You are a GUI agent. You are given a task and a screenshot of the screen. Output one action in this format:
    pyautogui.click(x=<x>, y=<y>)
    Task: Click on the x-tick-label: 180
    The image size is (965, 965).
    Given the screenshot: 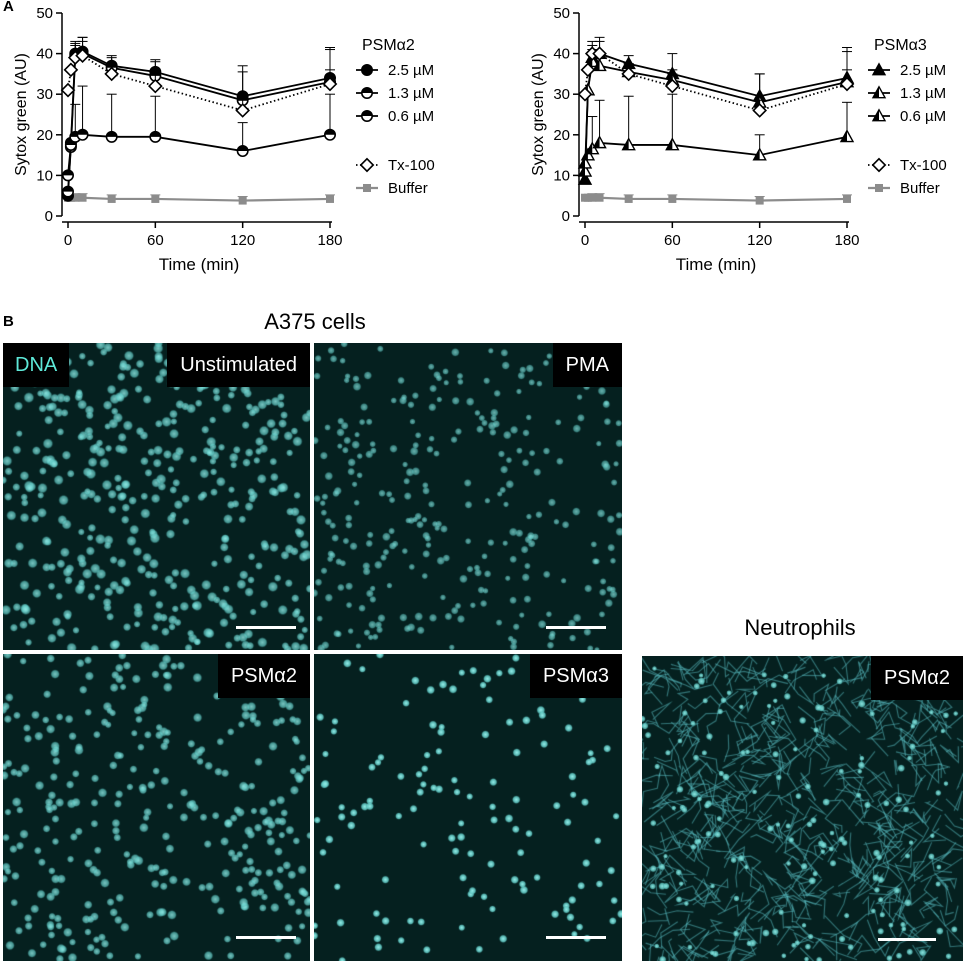 What is the action you would take?
    pyautogui.click(x=329, y=240)
    